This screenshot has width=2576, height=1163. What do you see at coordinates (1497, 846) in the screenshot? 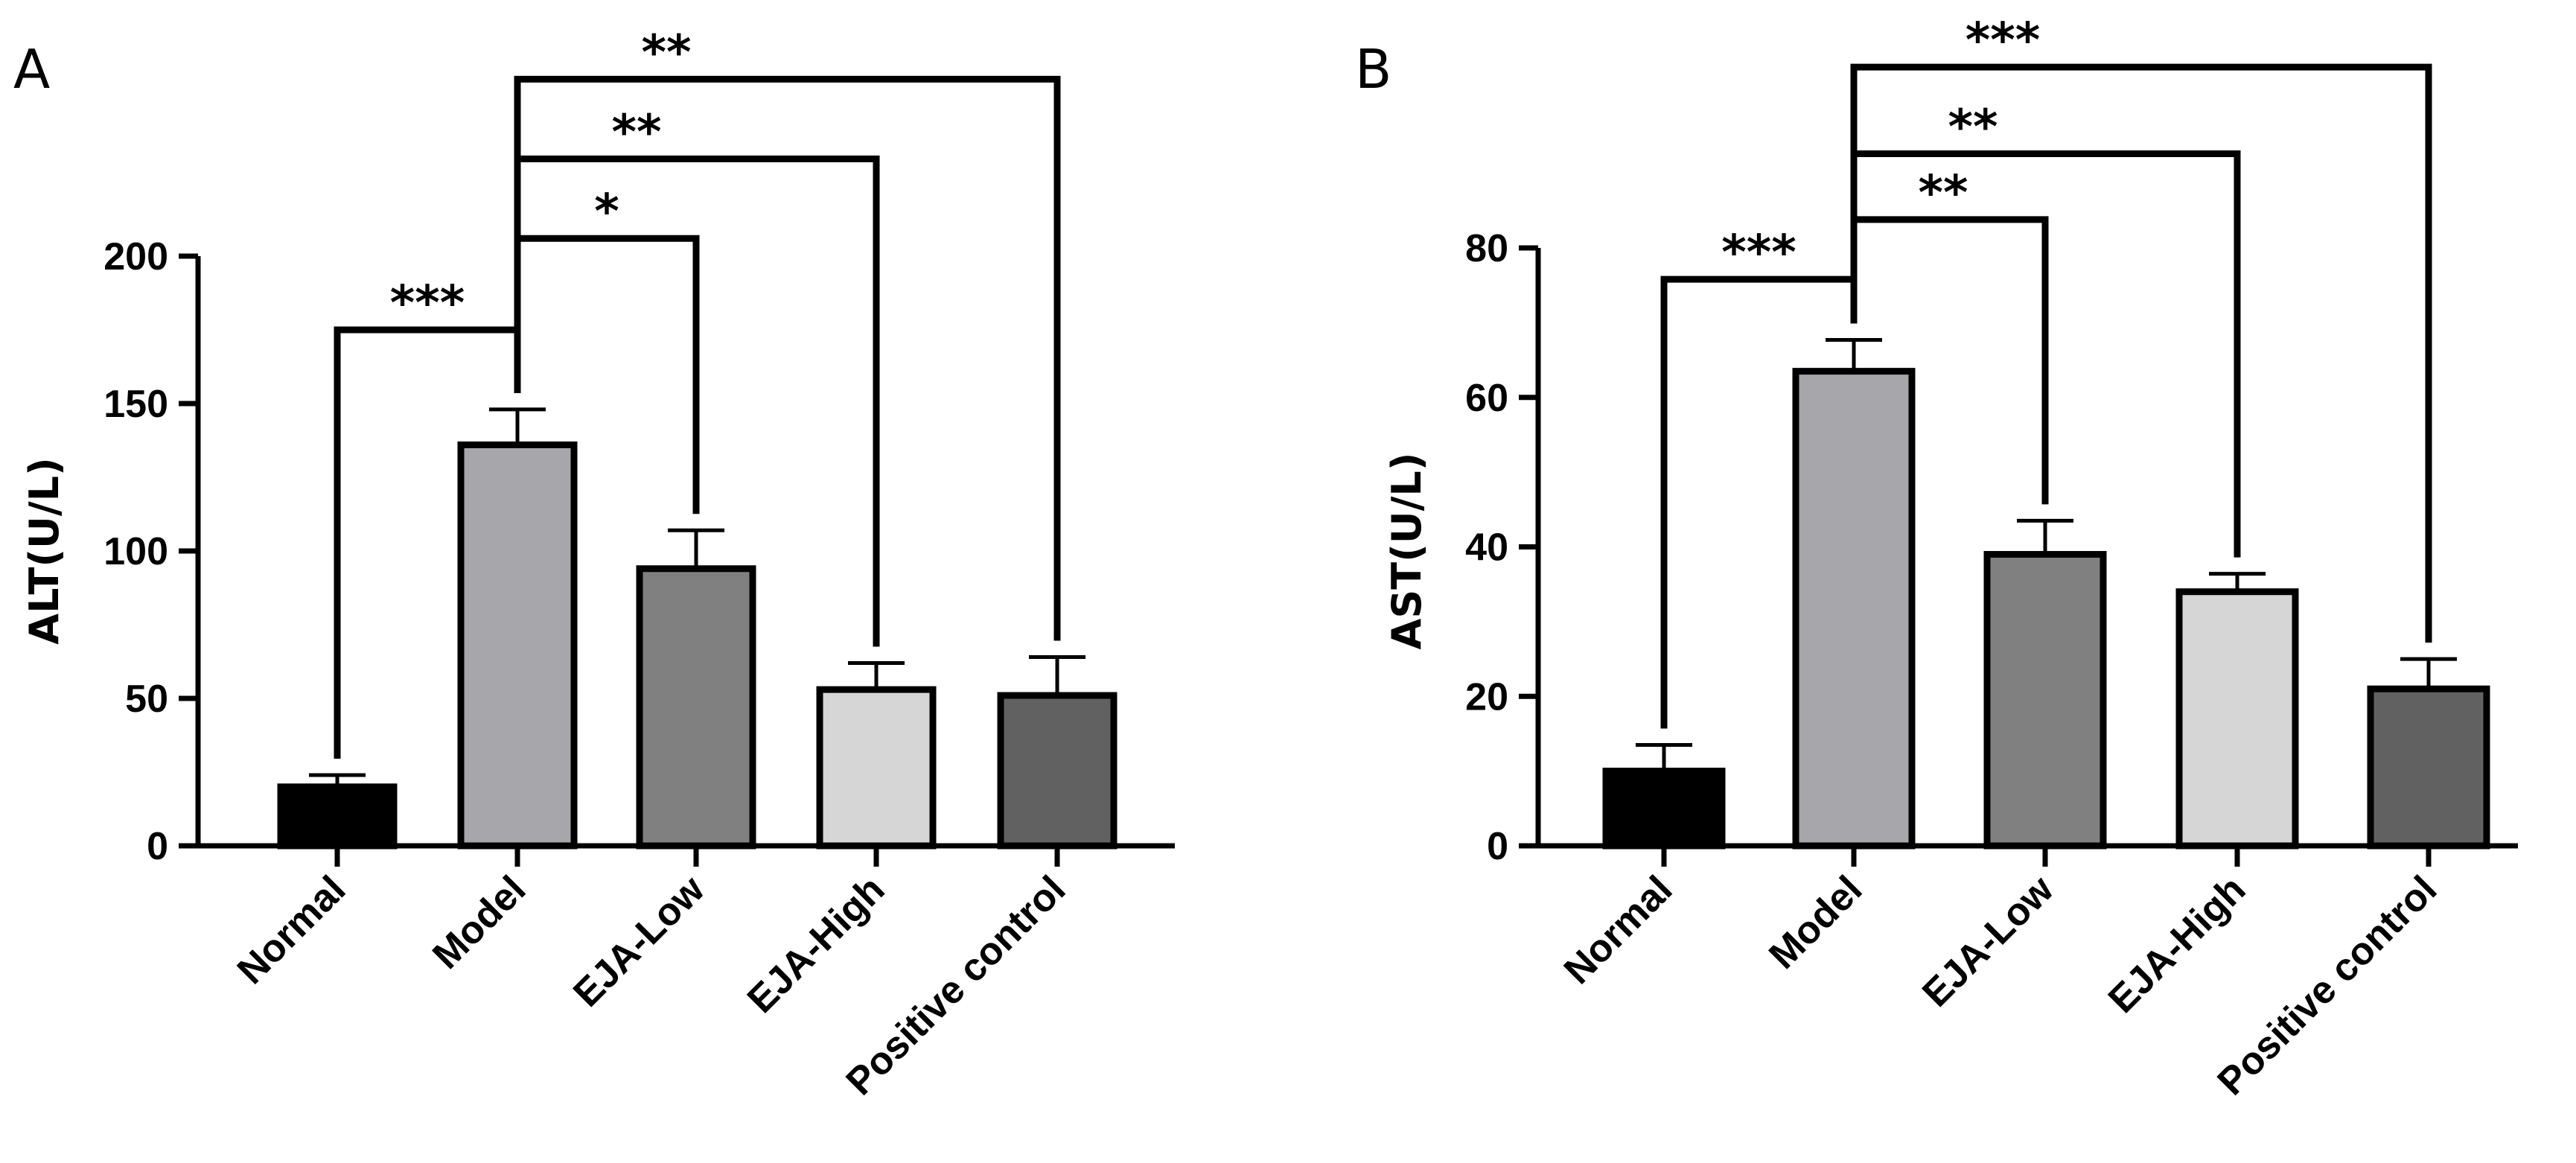
I see `panel-b-y-tick-label: 0` at bounding box center [1497, 846].